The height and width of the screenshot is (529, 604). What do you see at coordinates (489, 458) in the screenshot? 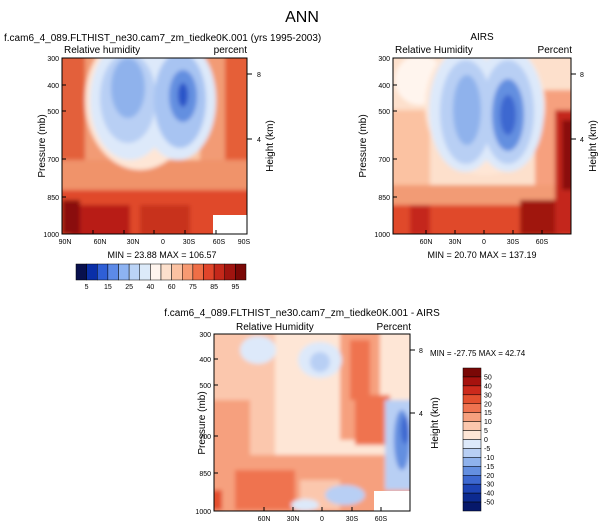
I see `colorbar-diff-label: -10` at bounding box center [489, 458].